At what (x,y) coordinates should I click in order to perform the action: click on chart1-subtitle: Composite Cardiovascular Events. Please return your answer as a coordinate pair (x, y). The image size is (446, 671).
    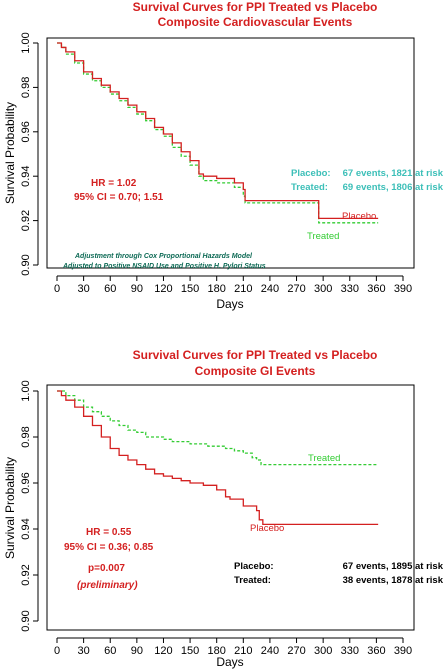
    Looking at the image, I should click on (255, 22).